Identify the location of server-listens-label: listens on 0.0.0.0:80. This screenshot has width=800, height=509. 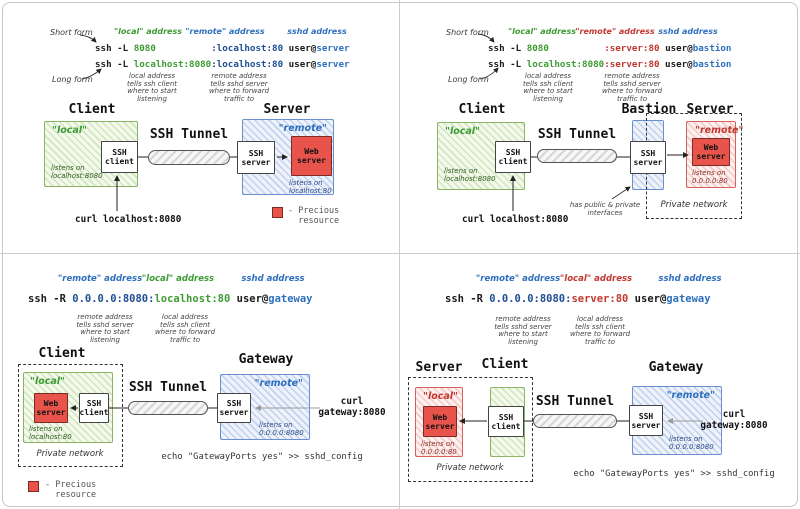
(710, 177).